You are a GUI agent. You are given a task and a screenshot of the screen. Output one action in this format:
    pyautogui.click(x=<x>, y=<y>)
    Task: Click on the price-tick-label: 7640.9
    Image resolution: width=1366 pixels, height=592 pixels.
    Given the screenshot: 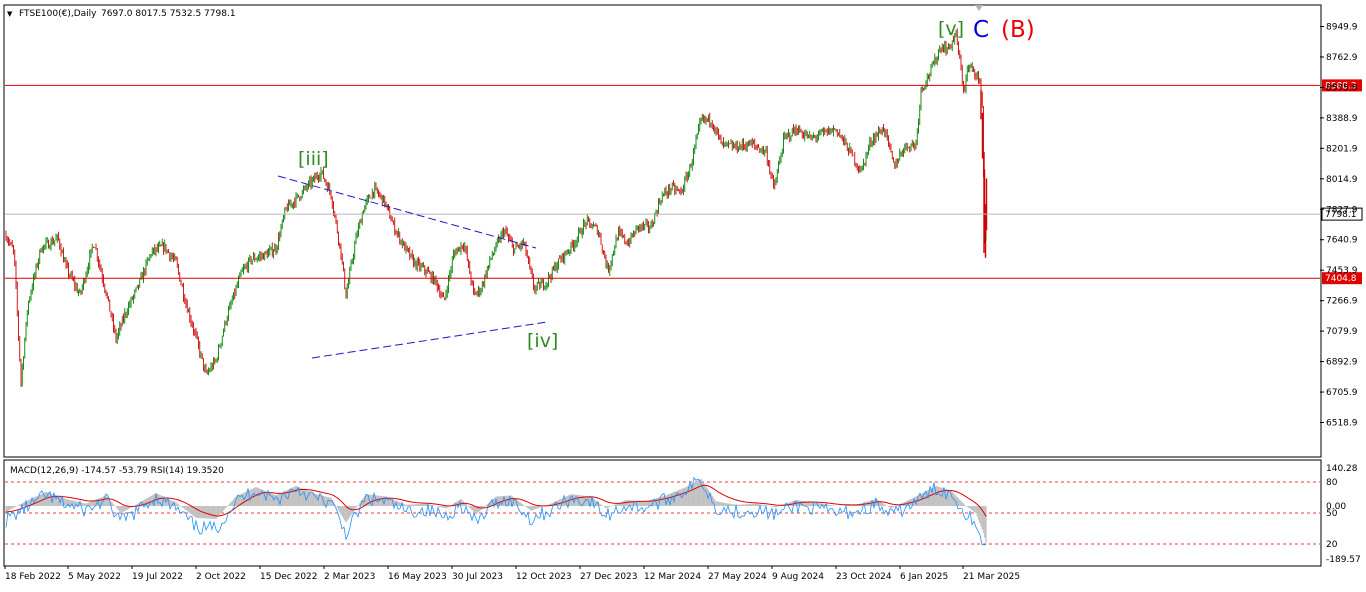 What is the action you would take?
    pyautogui.click(x=1342, y=241)
    